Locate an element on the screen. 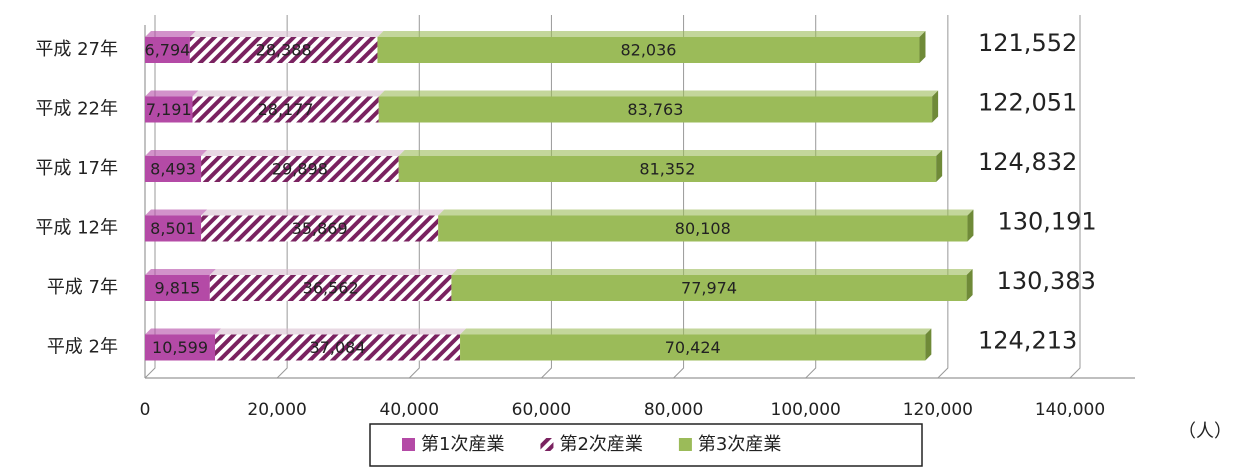  data-label: 8,501 is located at coordinates (173, 228).